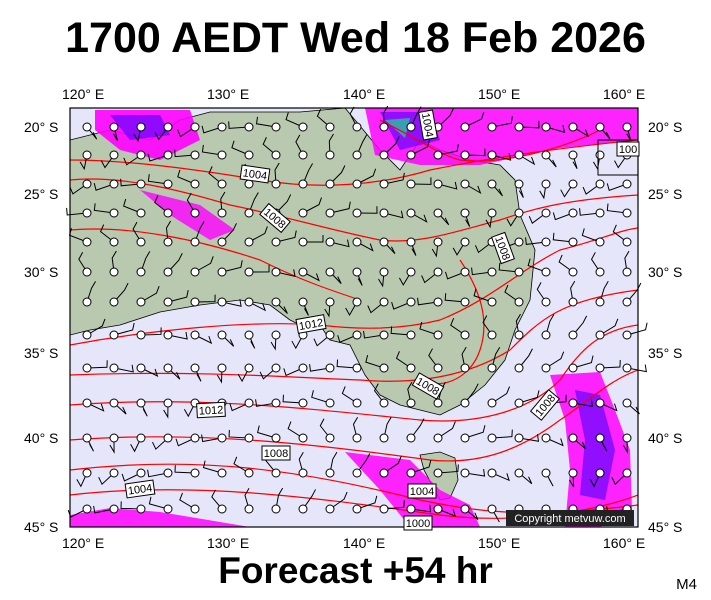 The height and width of the screenshot is (600, 711). What do you see at coordinates (41, 438) in the screenshot?
I see `lat-label-left: 40° S` at bounding box center [41, 438].